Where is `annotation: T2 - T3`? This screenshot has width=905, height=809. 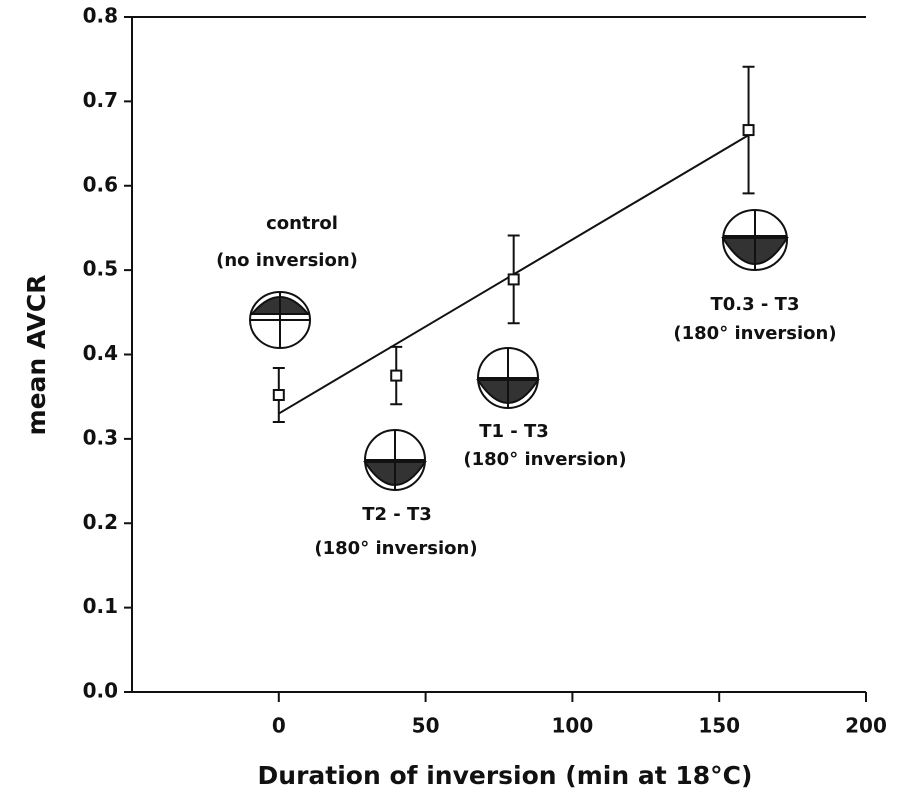
annotation: T2 - T3 is located at coordinates (397, 514).